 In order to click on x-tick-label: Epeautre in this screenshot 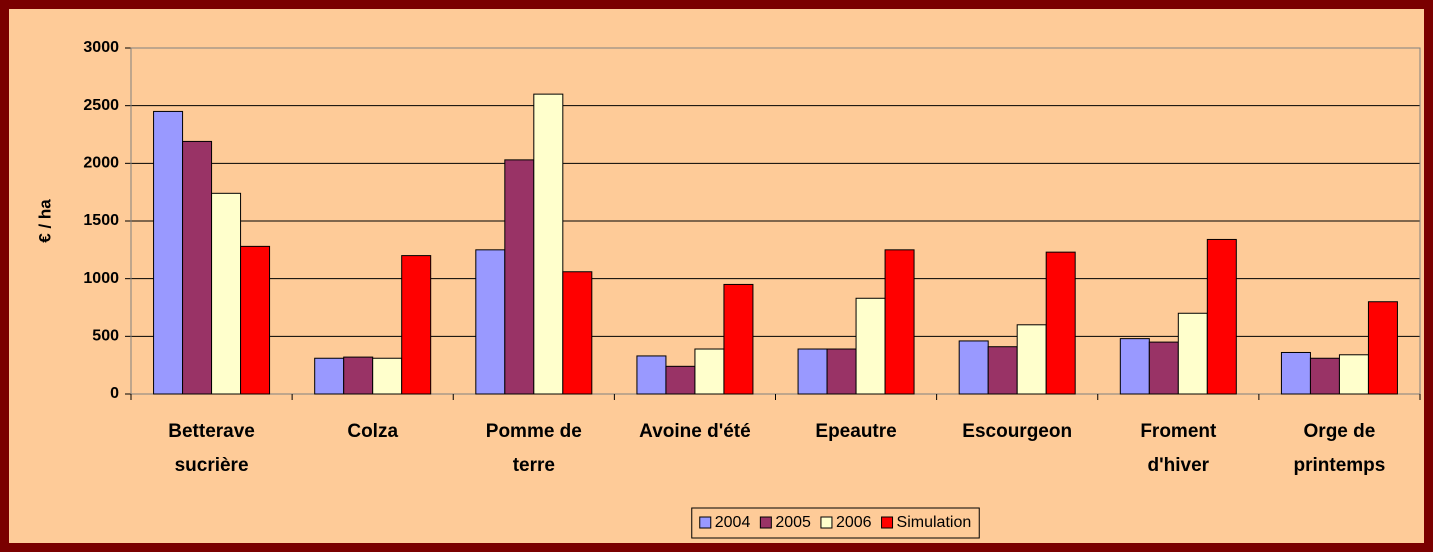, I will do `click(855, 431)`.